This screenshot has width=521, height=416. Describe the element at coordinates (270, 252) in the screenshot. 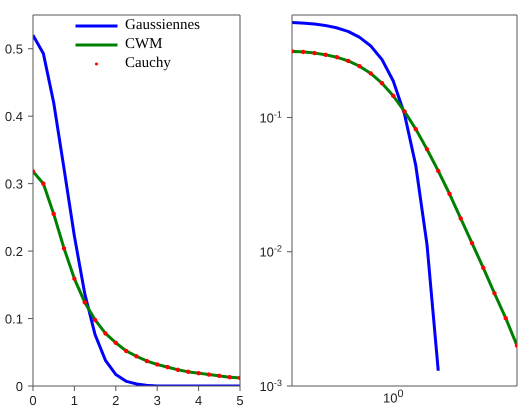

I see `y-tick-label: 10$^{-2}$` at that location.